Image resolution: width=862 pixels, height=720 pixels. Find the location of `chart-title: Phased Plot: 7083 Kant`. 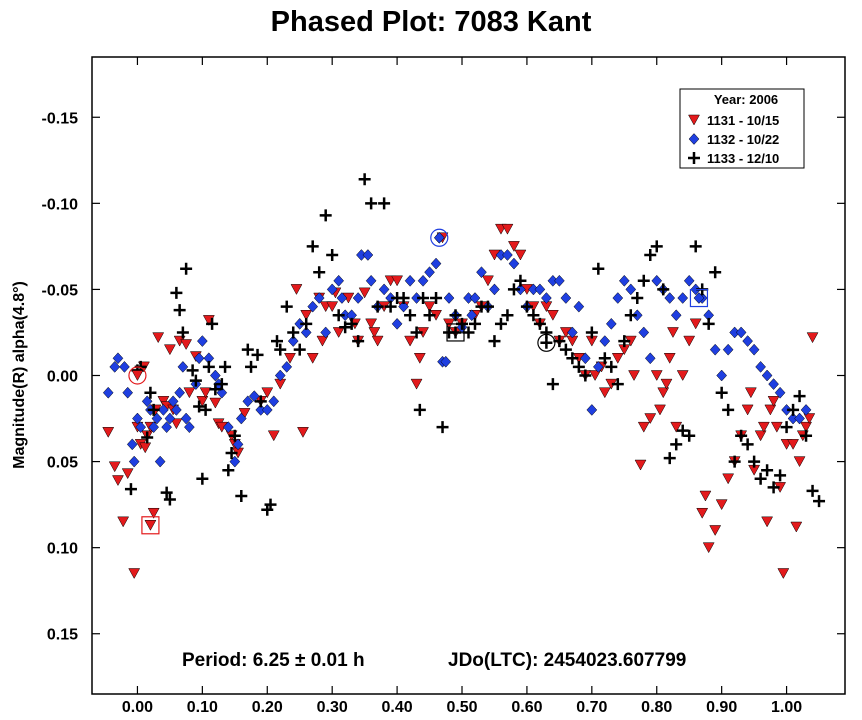

chart-title: Phased Plot: 7083 Kant is located at coordinates (431, 22).